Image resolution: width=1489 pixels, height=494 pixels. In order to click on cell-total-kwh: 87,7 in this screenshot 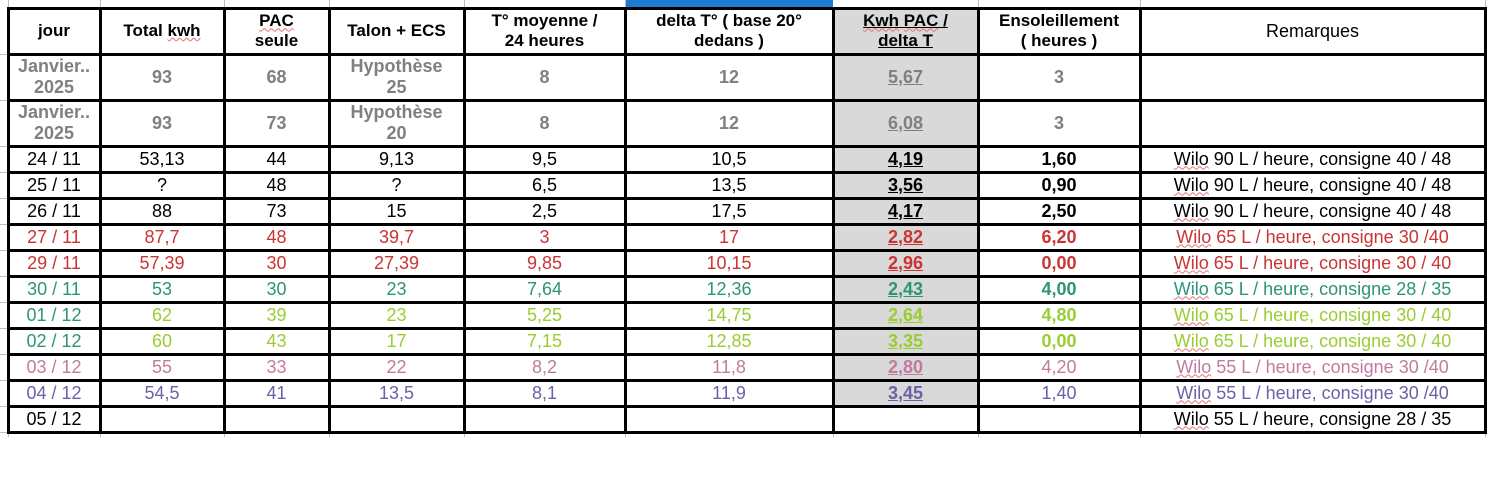, I will do `click(162, 237)`.